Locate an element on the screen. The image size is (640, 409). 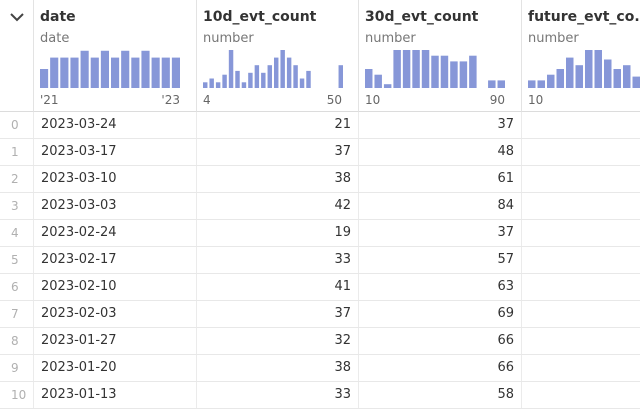
row-index: 4 is located at coordinates (17, 233).